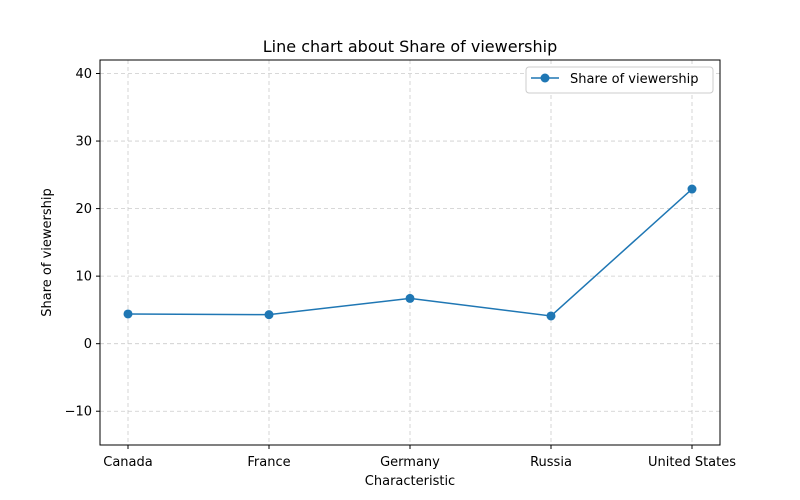 The height and width of the screenshot is (500, 800). I want to click on legend: Share of viewership, so click(619, 80).